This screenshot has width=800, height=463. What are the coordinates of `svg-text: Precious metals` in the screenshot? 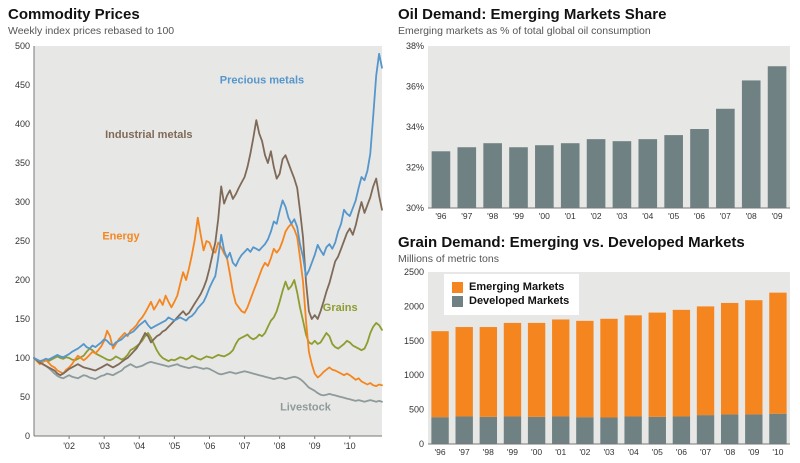 It's located at (262, 80).